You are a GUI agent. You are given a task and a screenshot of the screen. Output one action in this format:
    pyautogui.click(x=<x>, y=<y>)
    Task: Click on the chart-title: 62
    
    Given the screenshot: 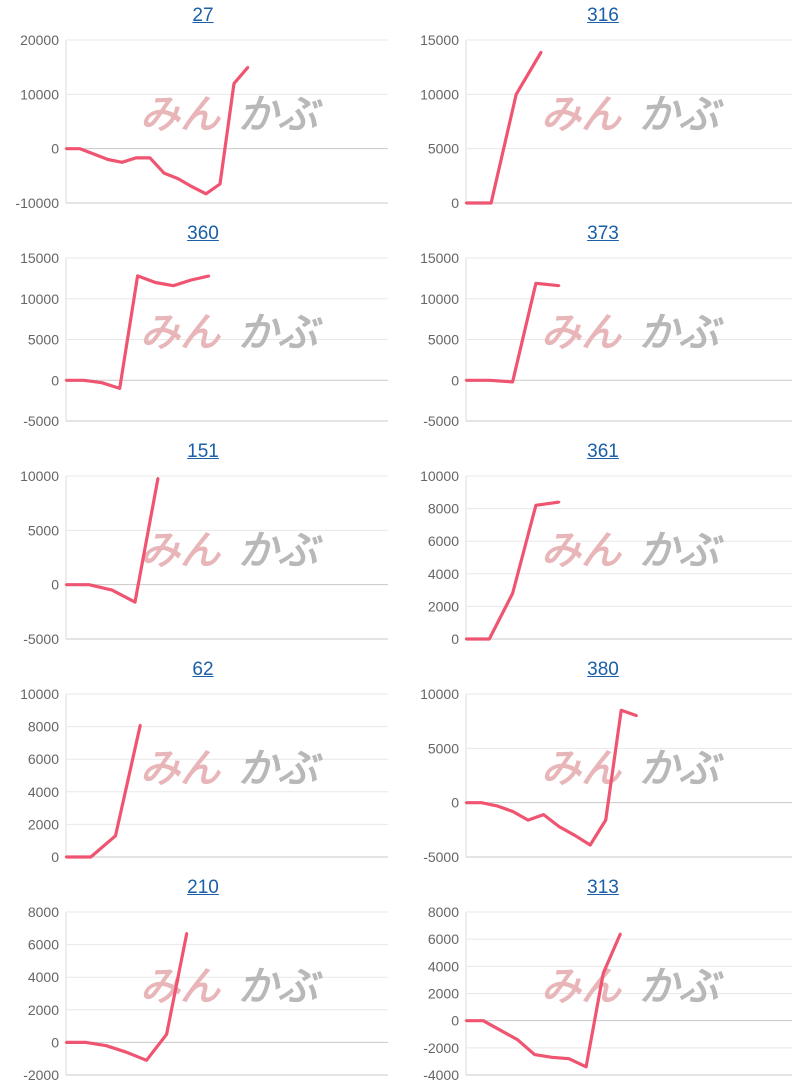 What is the action you would take?
    pyautogui.click(x=203, y=670)
    